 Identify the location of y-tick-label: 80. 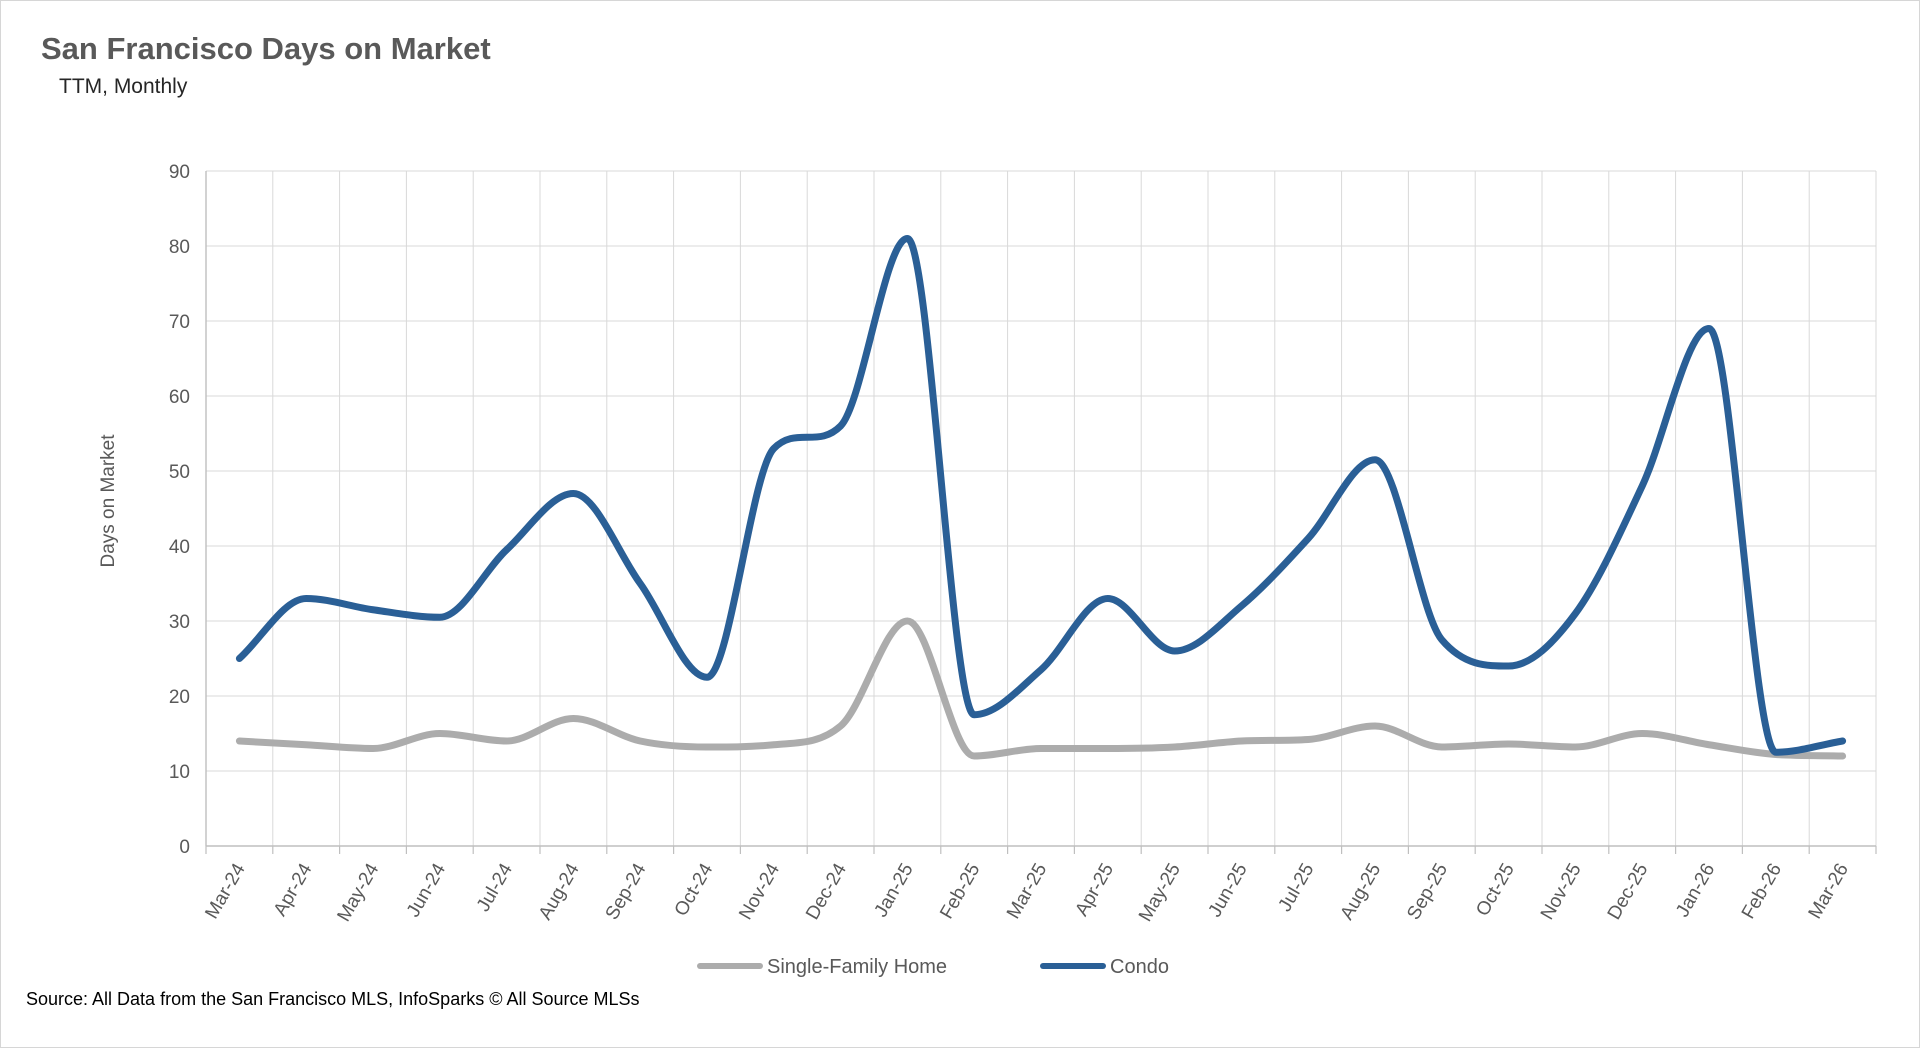
(179, 247).